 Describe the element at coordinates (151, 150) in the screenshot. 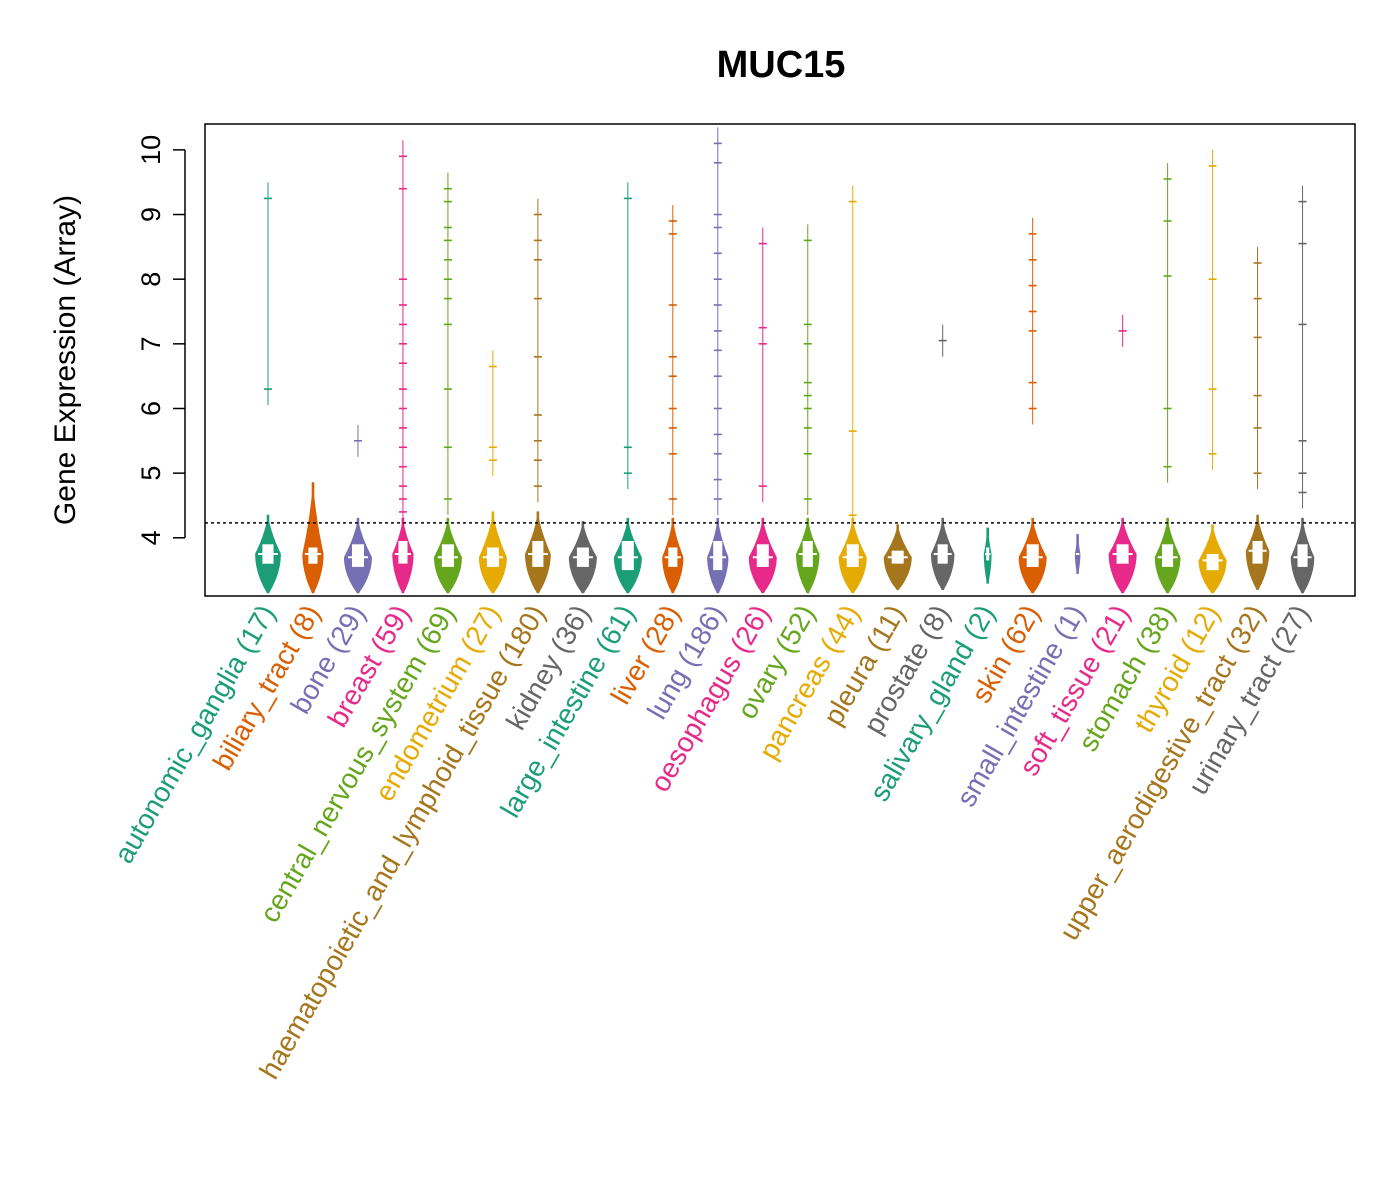

I see `y-tick-label: 10` at that location.